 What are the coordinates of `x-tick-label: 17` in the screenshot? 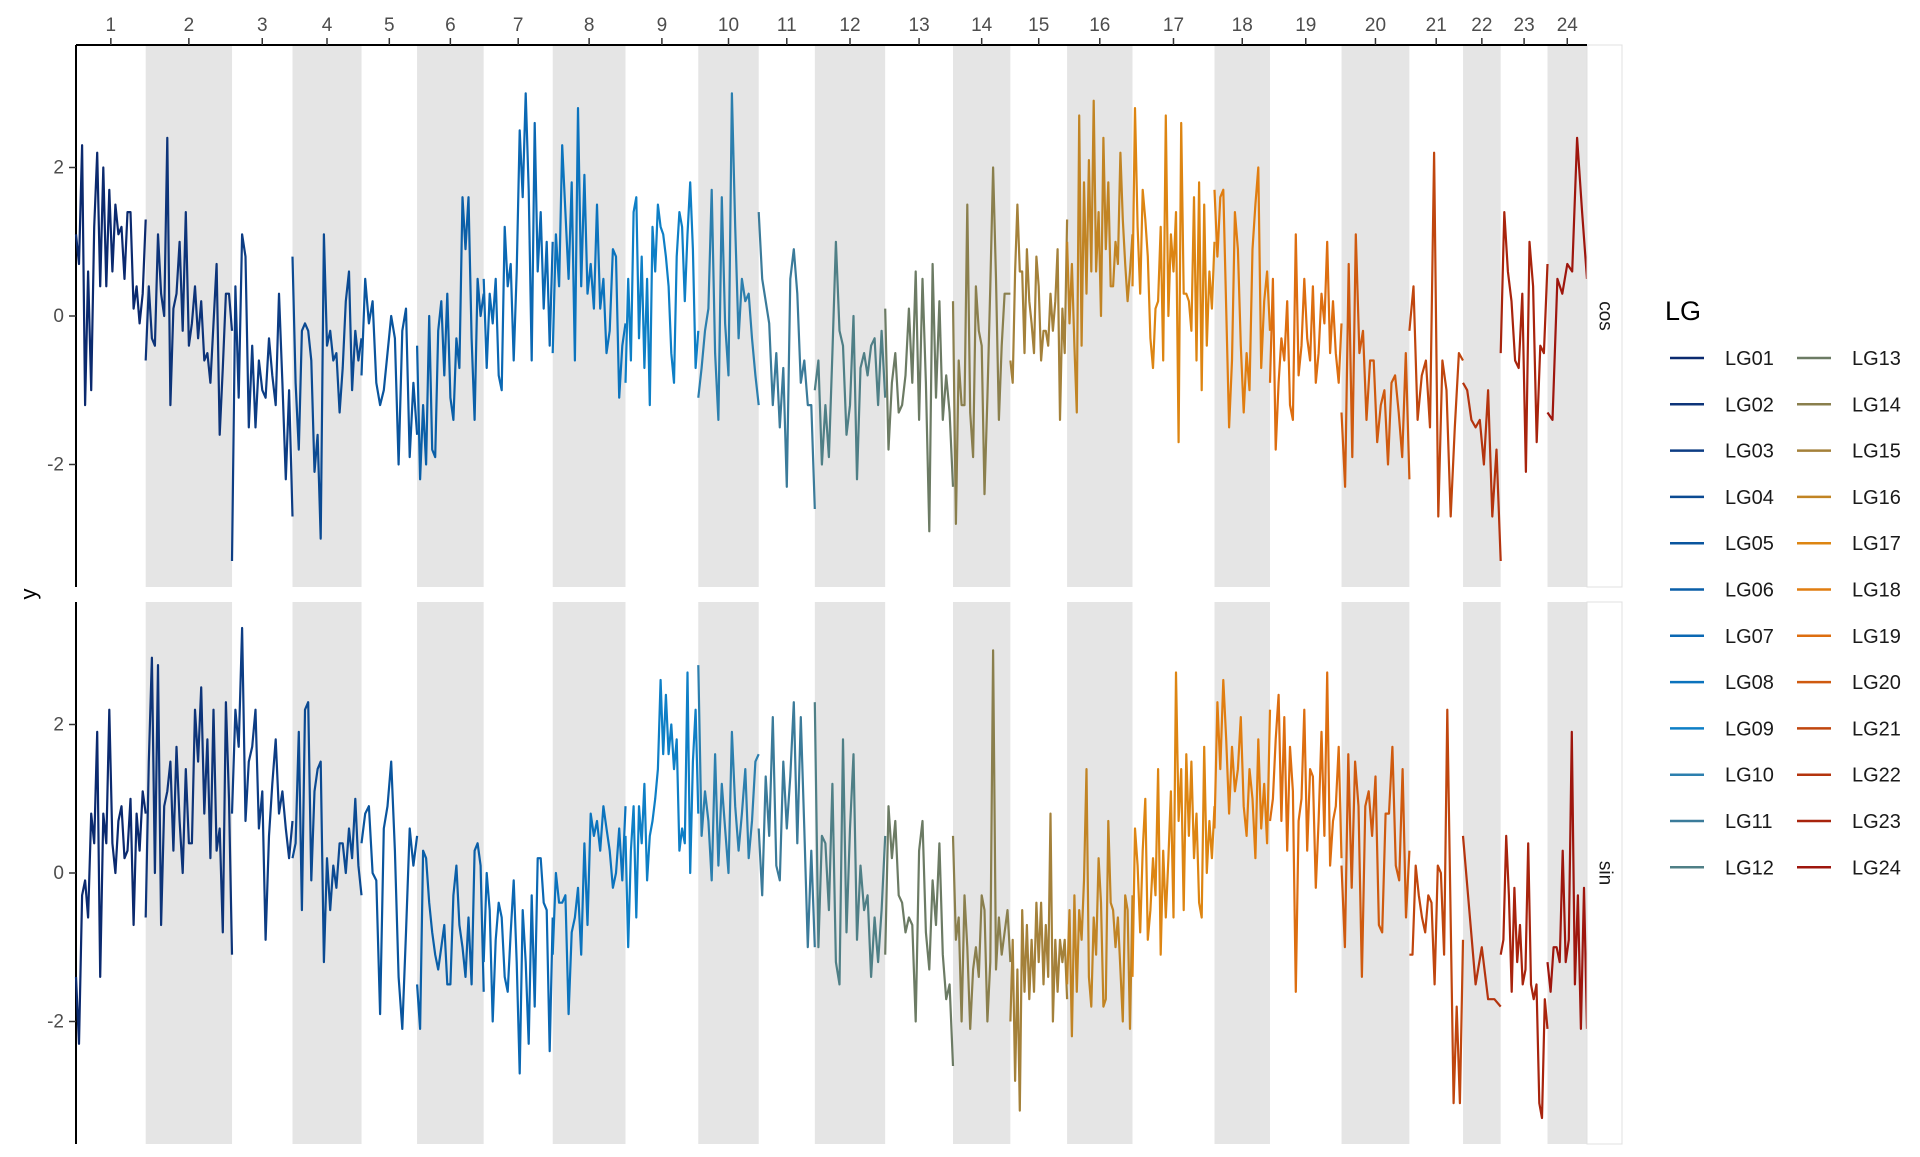 It's located at (1173, 25).